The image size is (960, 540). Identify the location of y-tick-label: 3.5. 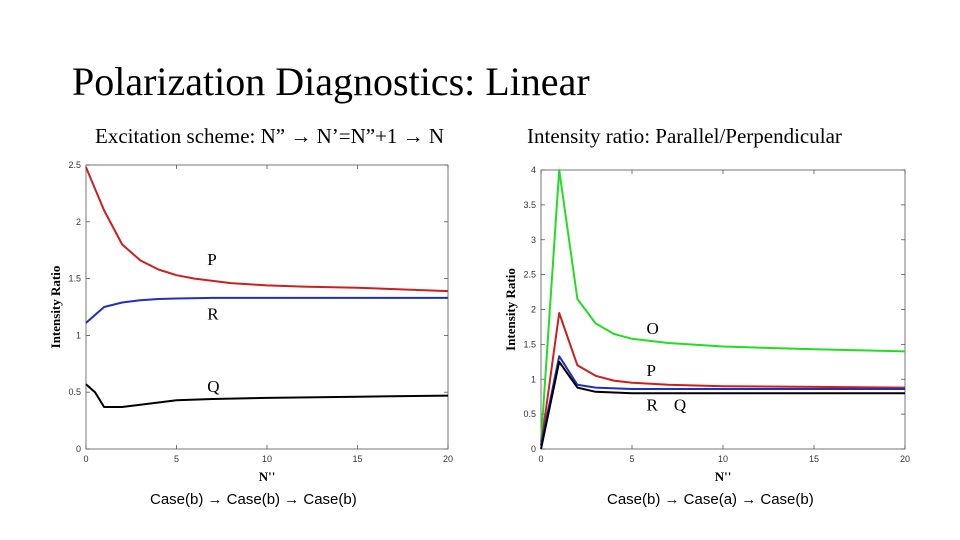
(529, 205).